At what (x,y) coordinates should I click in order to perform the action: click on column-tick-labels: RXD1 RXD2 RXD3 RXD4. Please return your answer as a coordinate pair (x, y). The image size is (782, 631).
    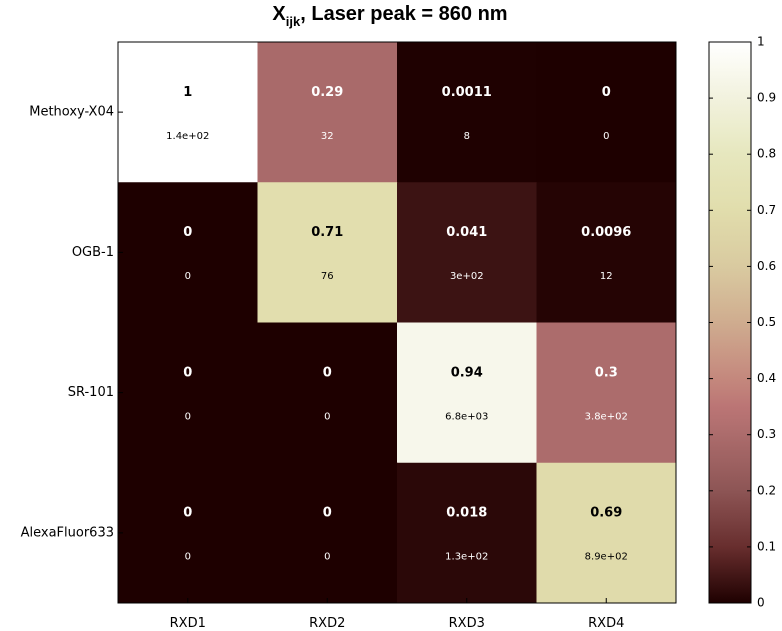
    Looking at the image, I should click on (397, 614).